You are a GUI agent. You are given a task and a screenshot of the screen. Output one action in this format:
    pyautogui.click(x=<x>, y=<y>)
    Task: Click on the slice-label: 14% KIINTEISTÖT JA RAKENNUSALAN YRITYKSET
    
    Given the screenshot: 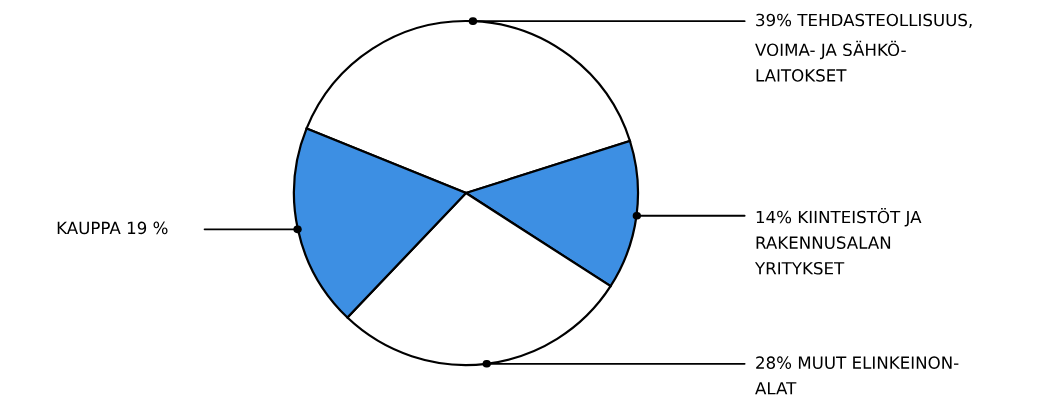 What is the action you would take?
    pyautogui.click(x=838, y=241)
    